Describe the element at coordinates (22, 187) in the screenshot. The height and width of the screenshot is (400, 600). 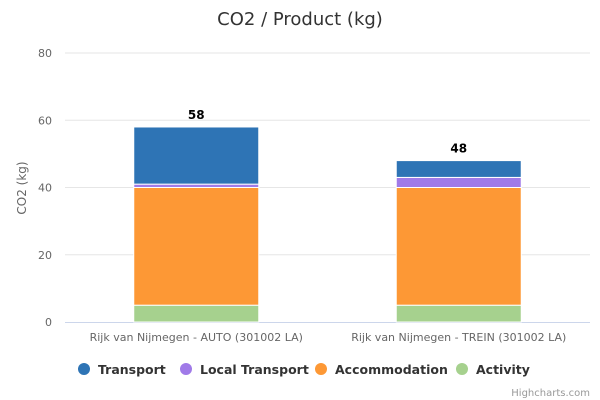
I see `y-axis-label: CO2 (kg)` at that location.